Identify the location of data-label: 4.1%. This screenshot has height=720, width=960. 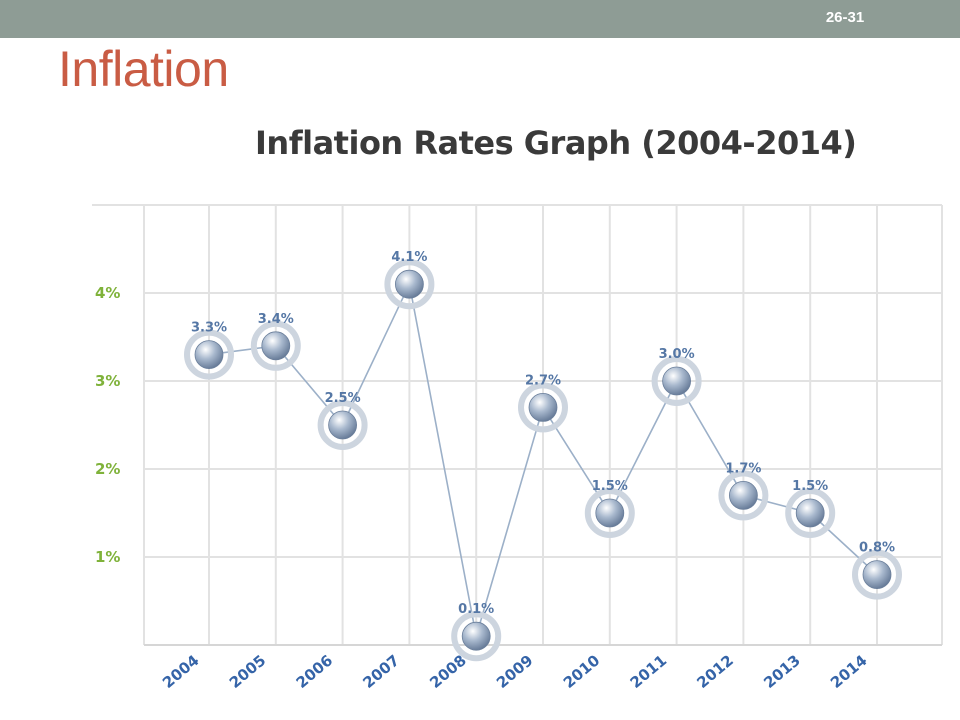
(409, 257).